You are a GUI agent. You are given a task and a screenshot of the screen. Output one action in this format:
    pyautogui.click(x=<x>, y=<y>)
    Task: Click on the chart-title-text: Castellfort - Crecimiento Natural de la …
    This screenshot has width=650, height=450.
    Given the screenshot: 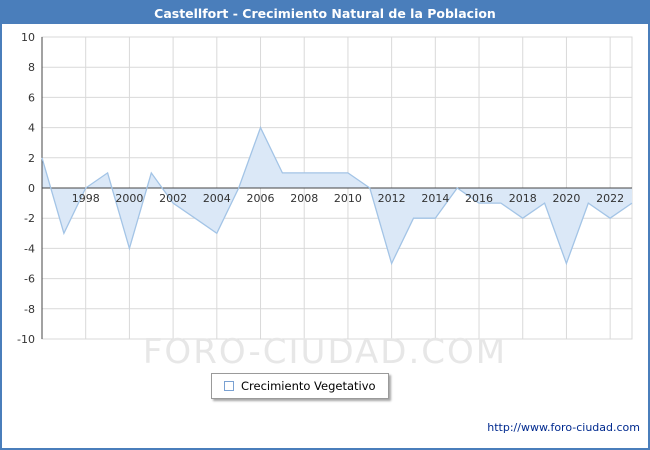 What is the action you would take?
    pyautogui.click(x=325, y=13)
    